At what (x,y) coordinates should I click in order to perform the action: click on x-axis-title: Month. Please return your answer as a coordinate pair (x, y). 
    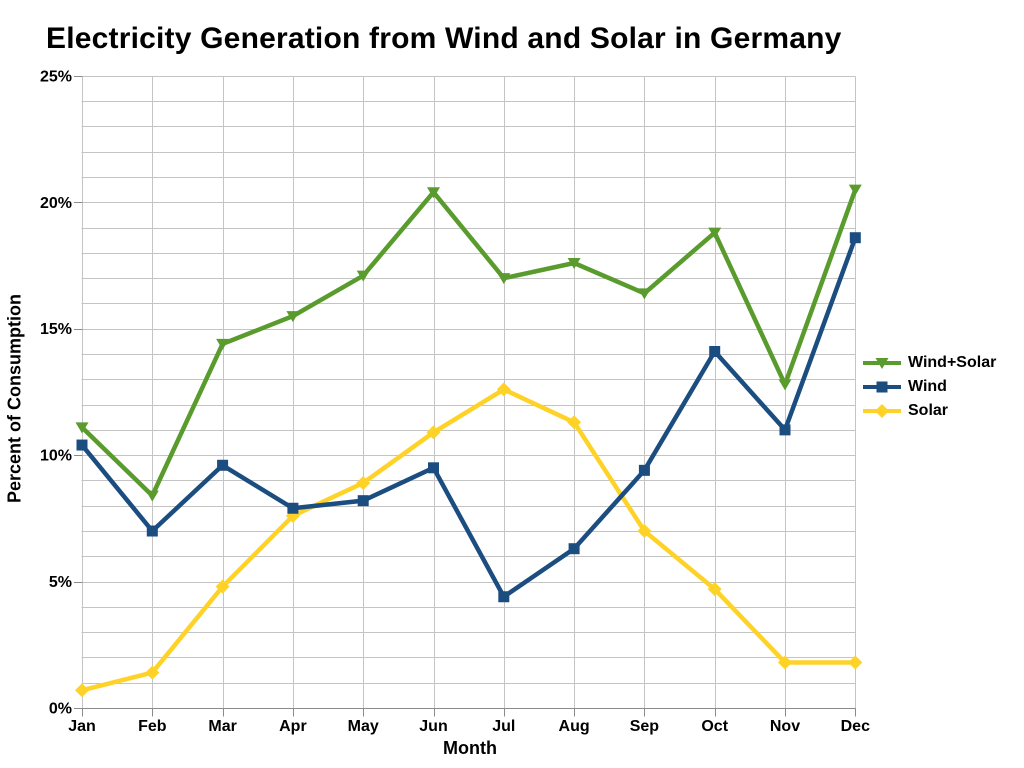
    Looking at the image, I should click on (470, 748).